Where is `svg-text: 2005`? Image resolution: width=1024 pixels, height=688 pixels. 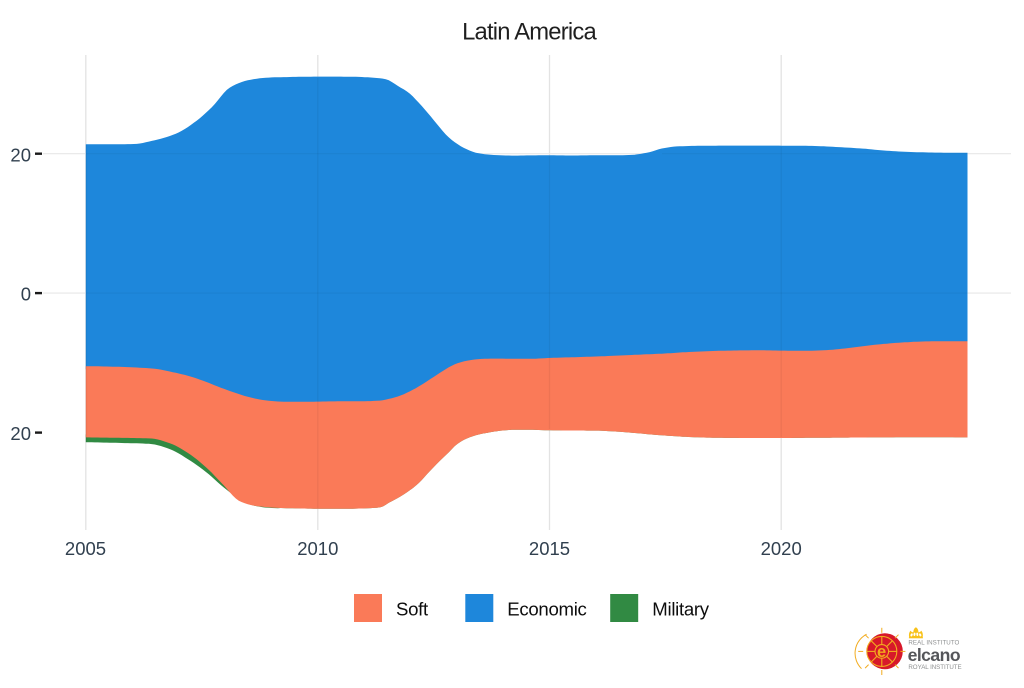
svg-text: 2005 is located at coordinates (85, 548).